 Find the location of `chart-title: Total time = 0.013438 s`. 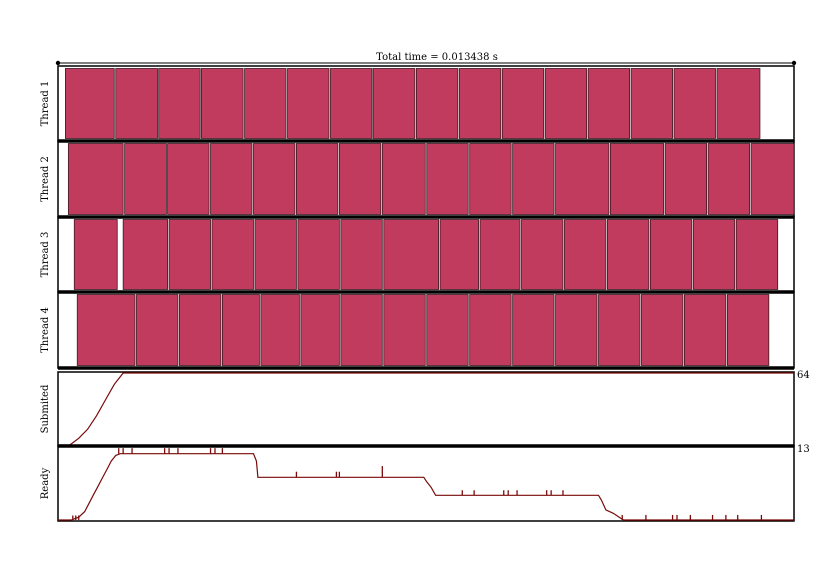

chart-title: Total time = 0.013438 s is located at coordinates (437, 57).